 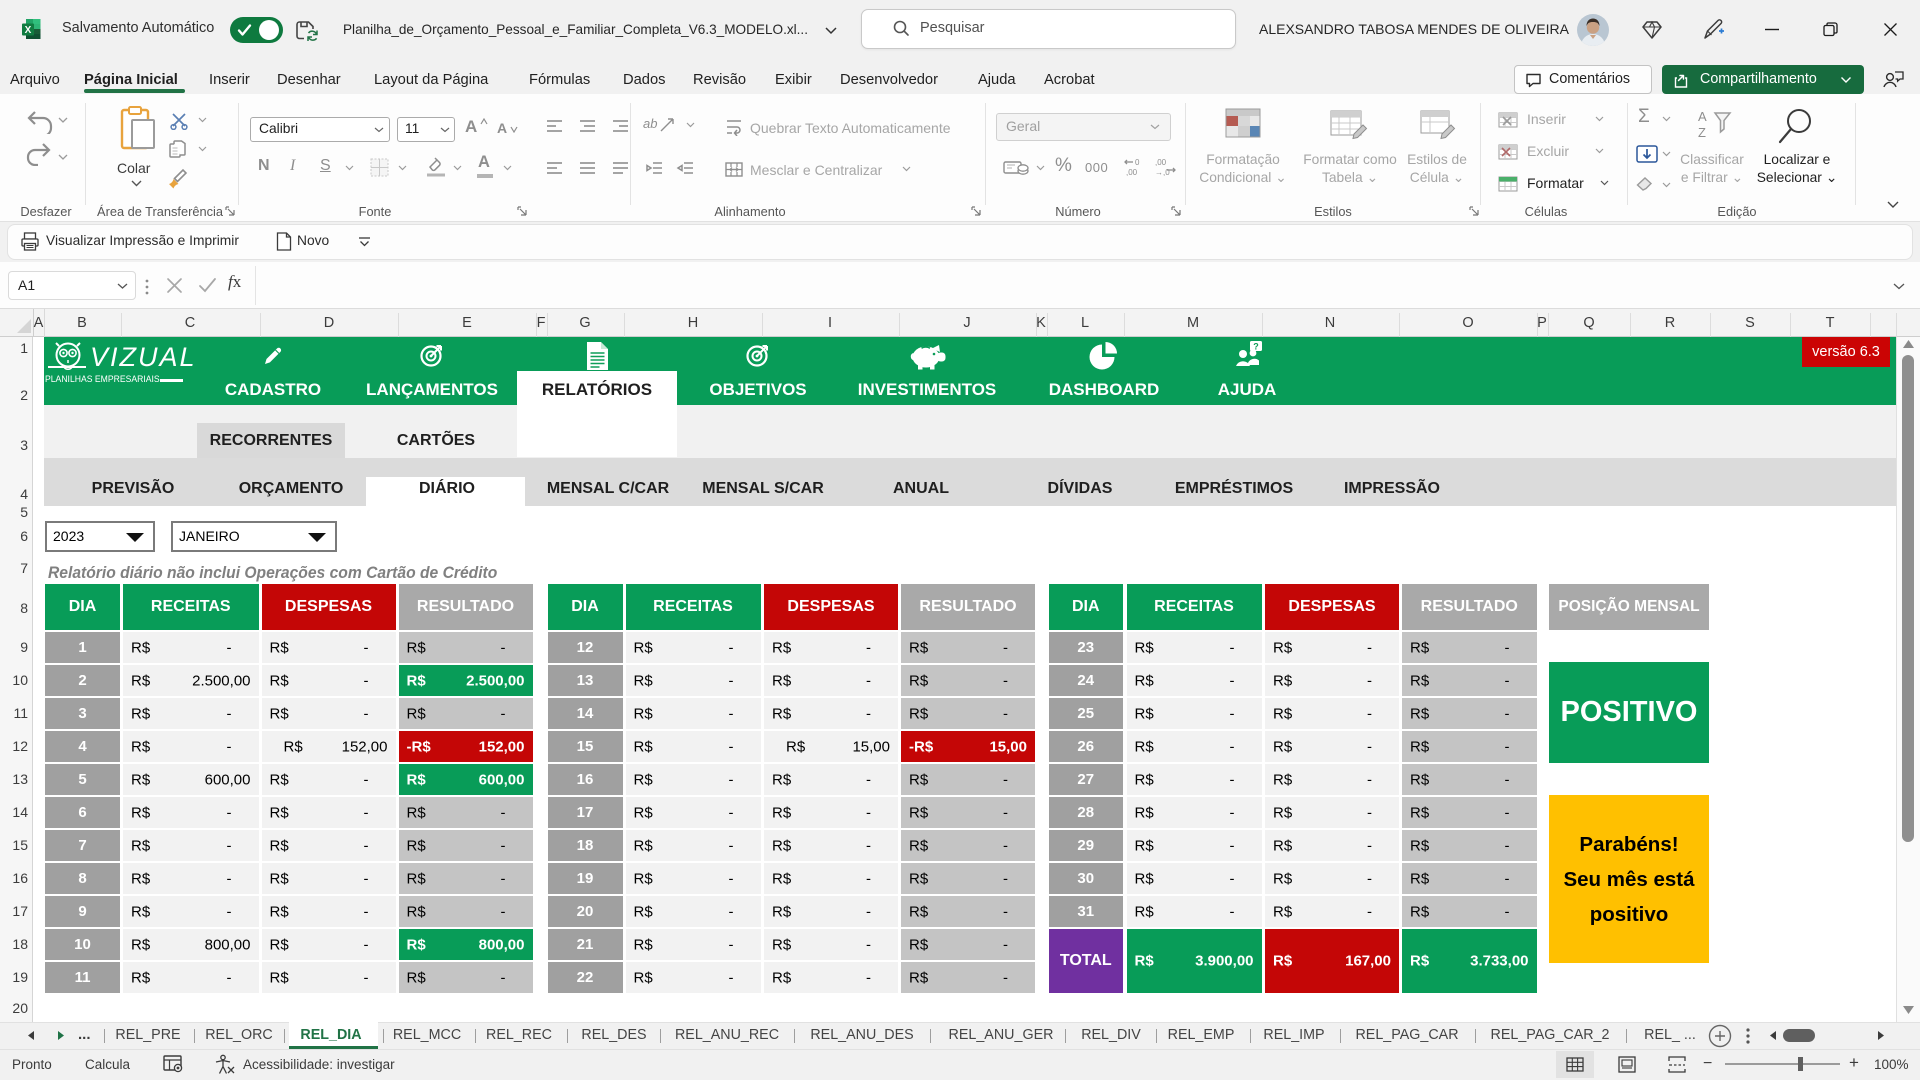 What do you see at coordinates (1702, 116) in the screenshot?
I see `svg-text: A` at bounding box center [1702, 116].